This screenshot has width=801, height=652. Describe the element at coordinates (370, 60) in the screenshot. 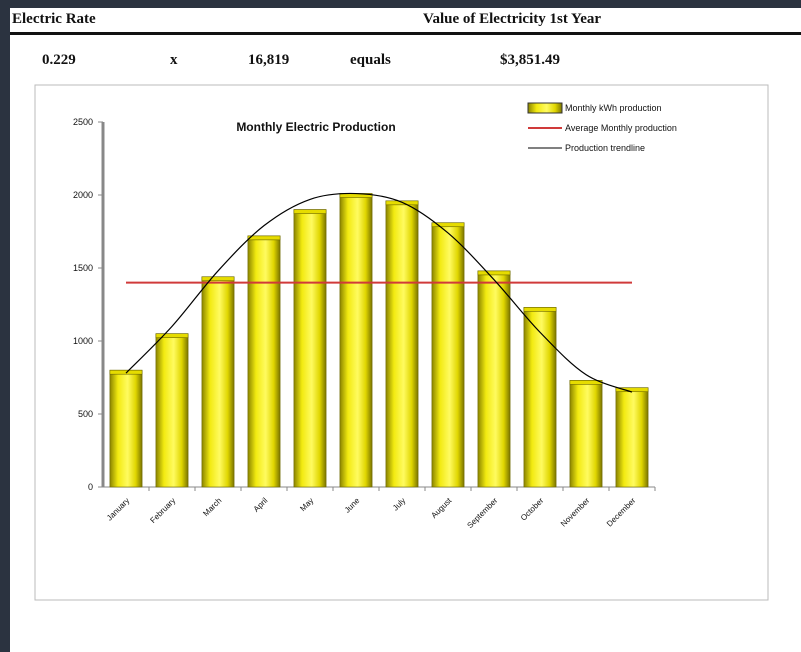

I see `equals: equals` at that location.